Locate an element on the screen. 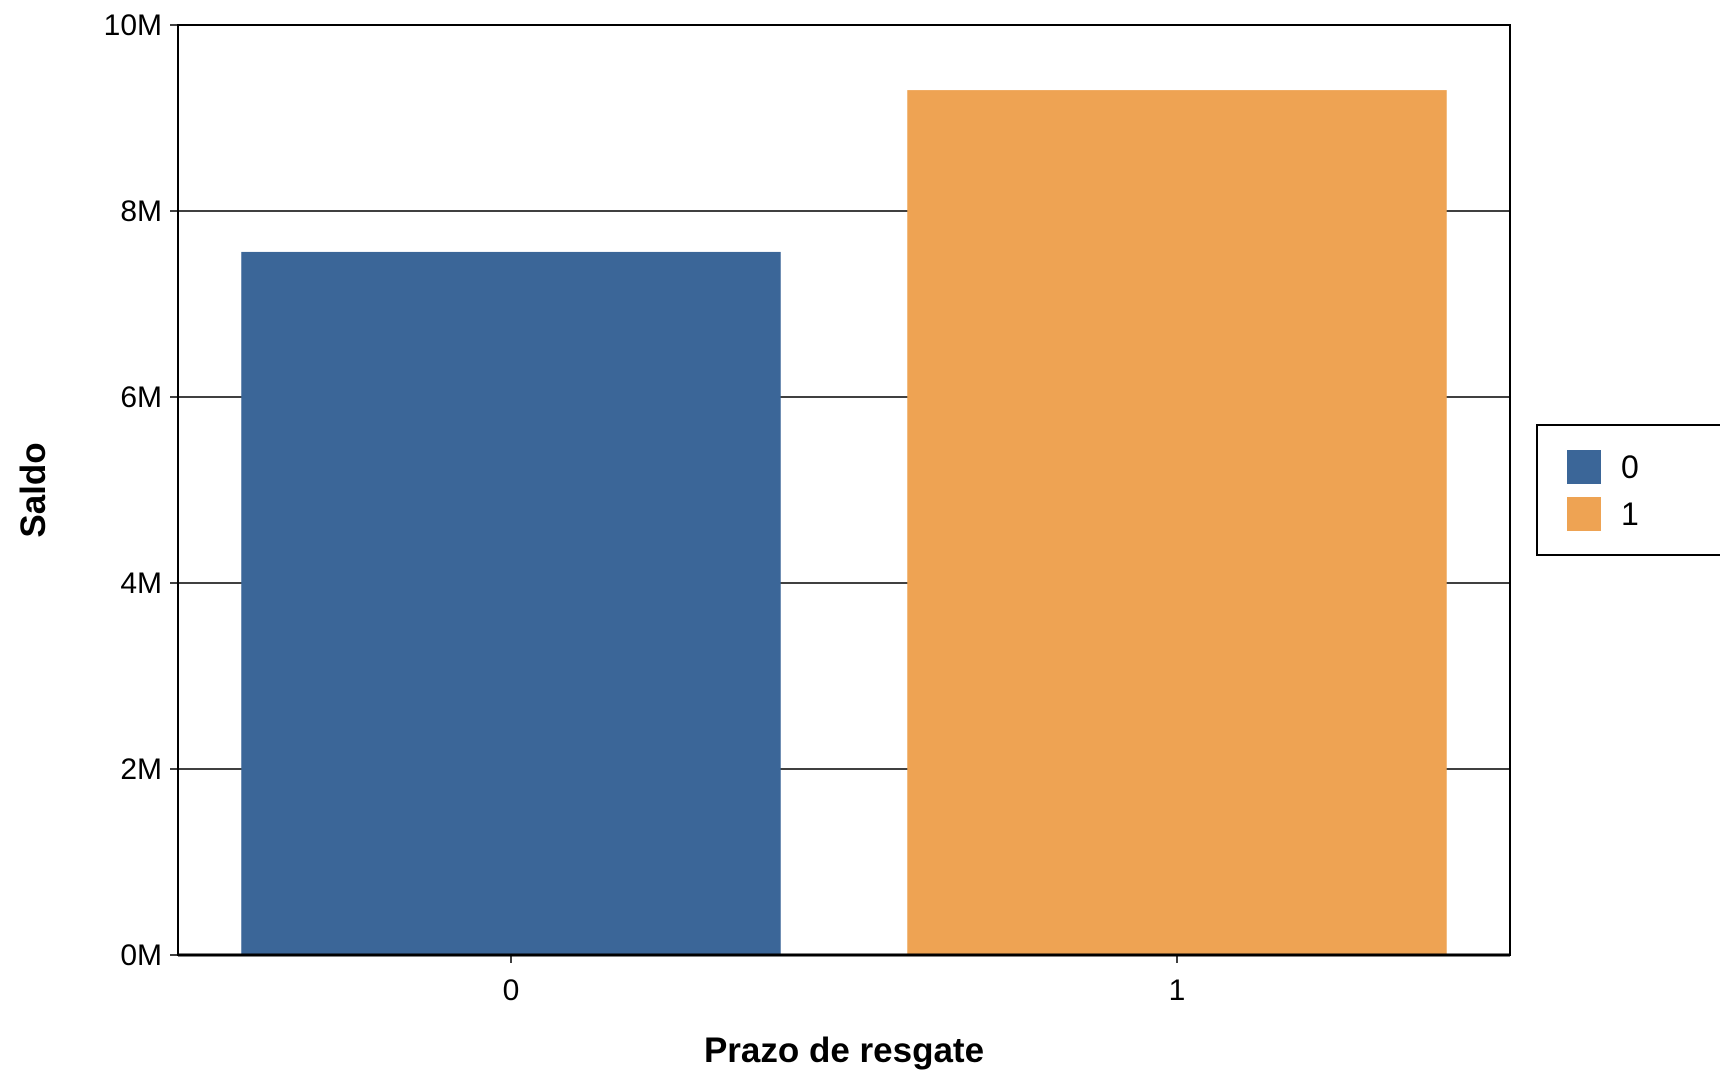  legend-label-0: 0 is located at coordinates (1630, 467).